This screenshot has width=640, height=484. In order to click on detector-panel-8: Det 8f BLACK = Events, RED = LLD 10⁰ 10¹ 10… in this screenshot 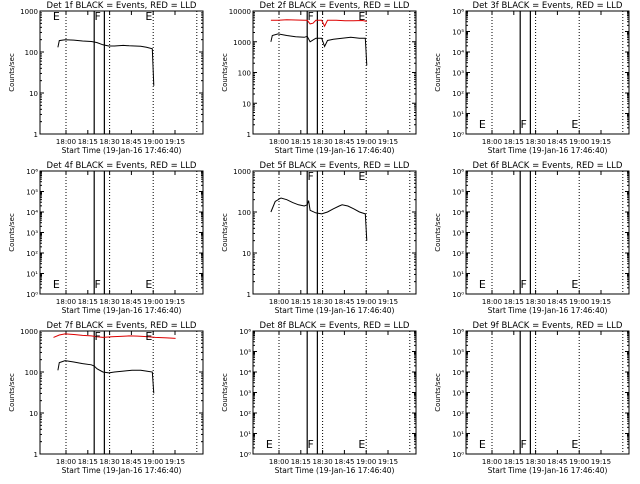, I will do `click(319, 398)`.